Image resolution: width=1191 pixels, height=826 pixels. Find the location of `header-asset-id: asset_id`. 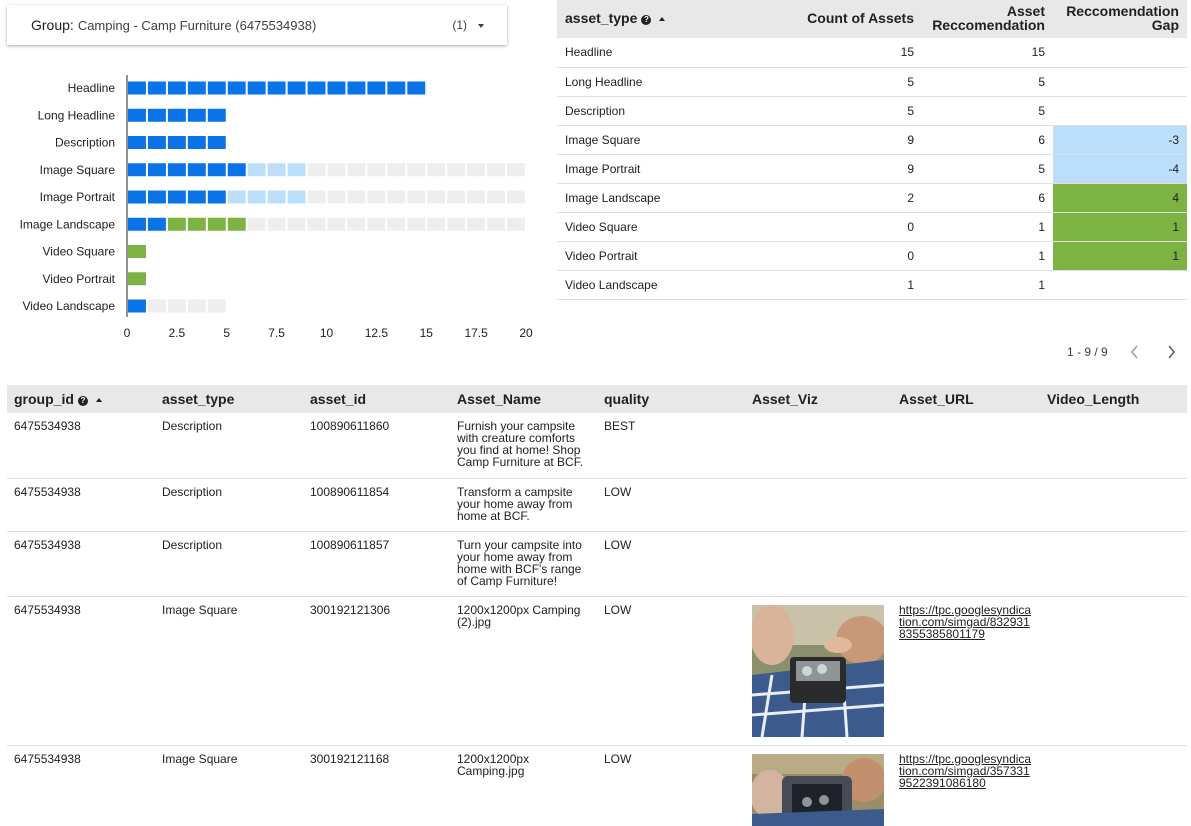

header-asset-id: asset_id is located at coordinates (376, 399).